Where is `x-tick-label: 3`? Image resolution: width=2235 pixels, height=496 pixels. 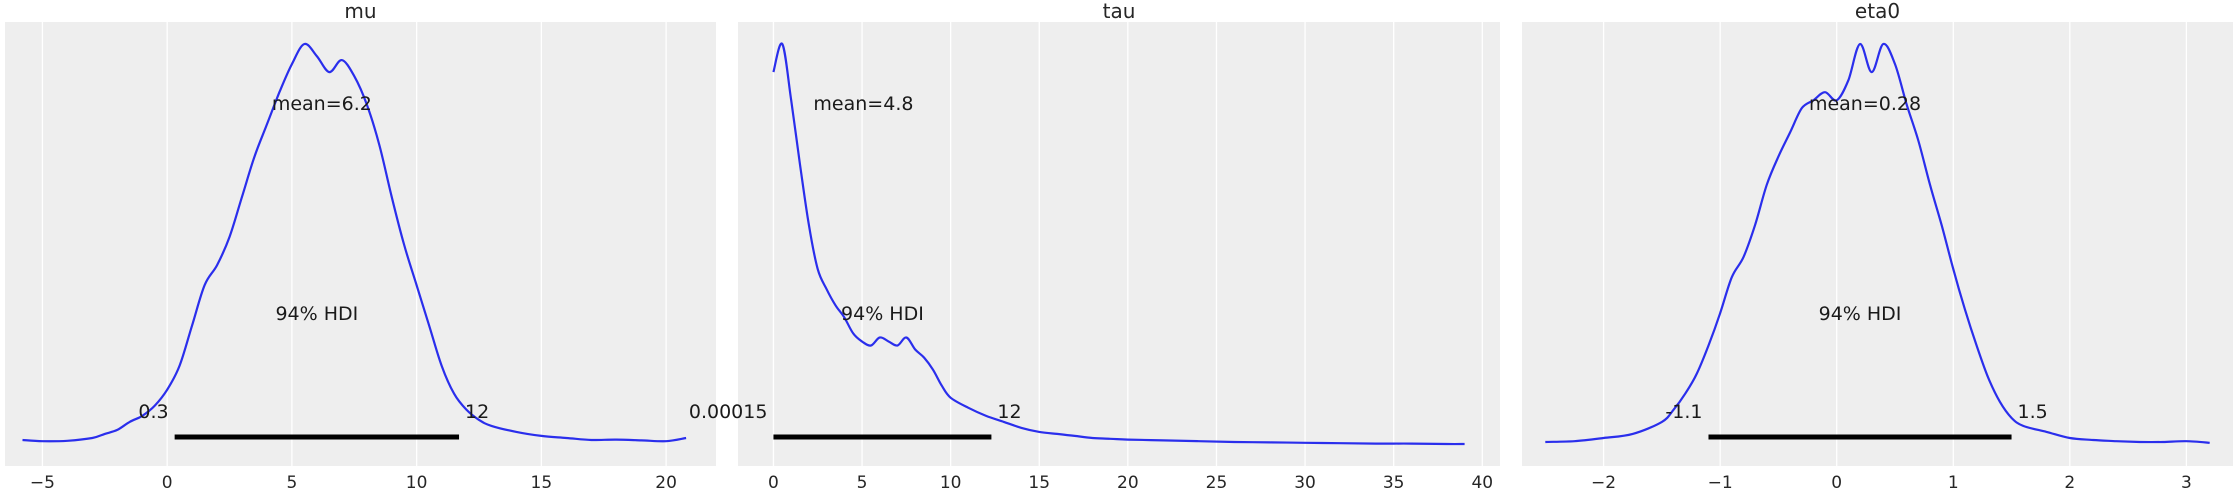 x-tick-label: 3 is located at coordinates (2186, 483).